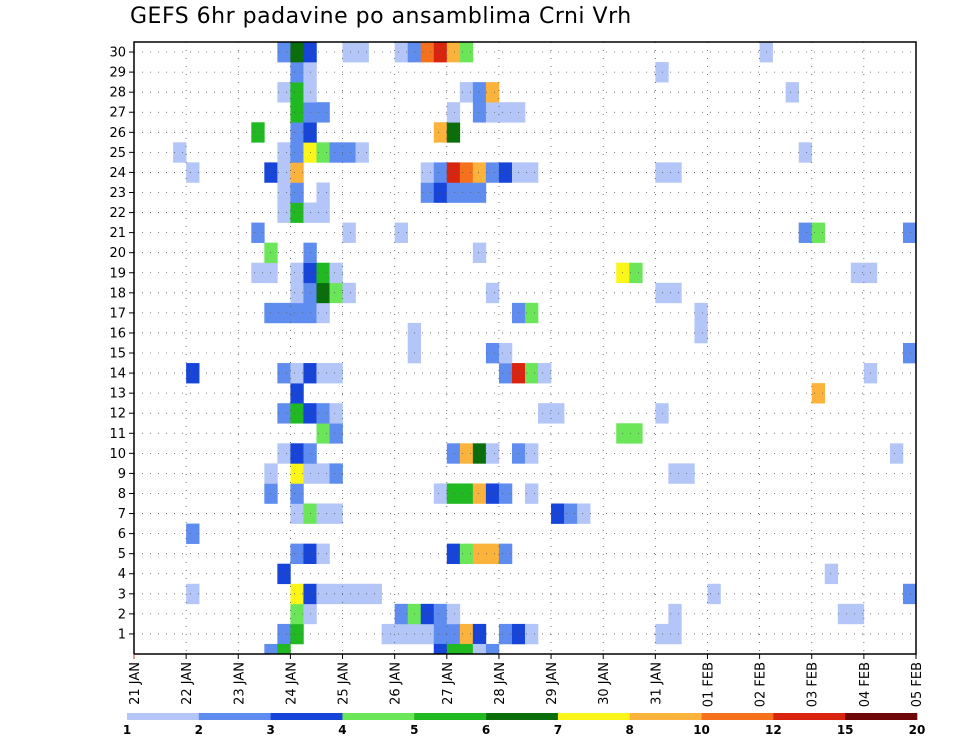 Image resolution: width=960 pixels, height=742 pixels. What do you see at coordinates (117, 193) in the screenshot?
I see `y-tick-label: 23` at bounding box center [117, 193].